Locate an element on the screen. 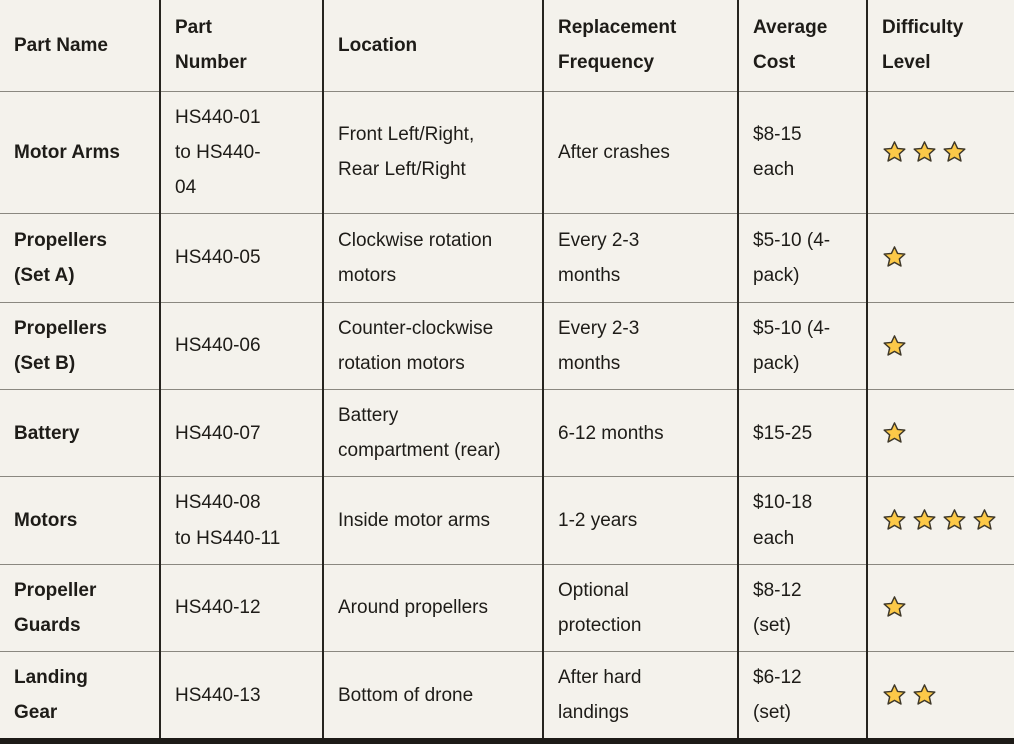  cell-part-name: Motor Arms is located at coordinates (80, 152).